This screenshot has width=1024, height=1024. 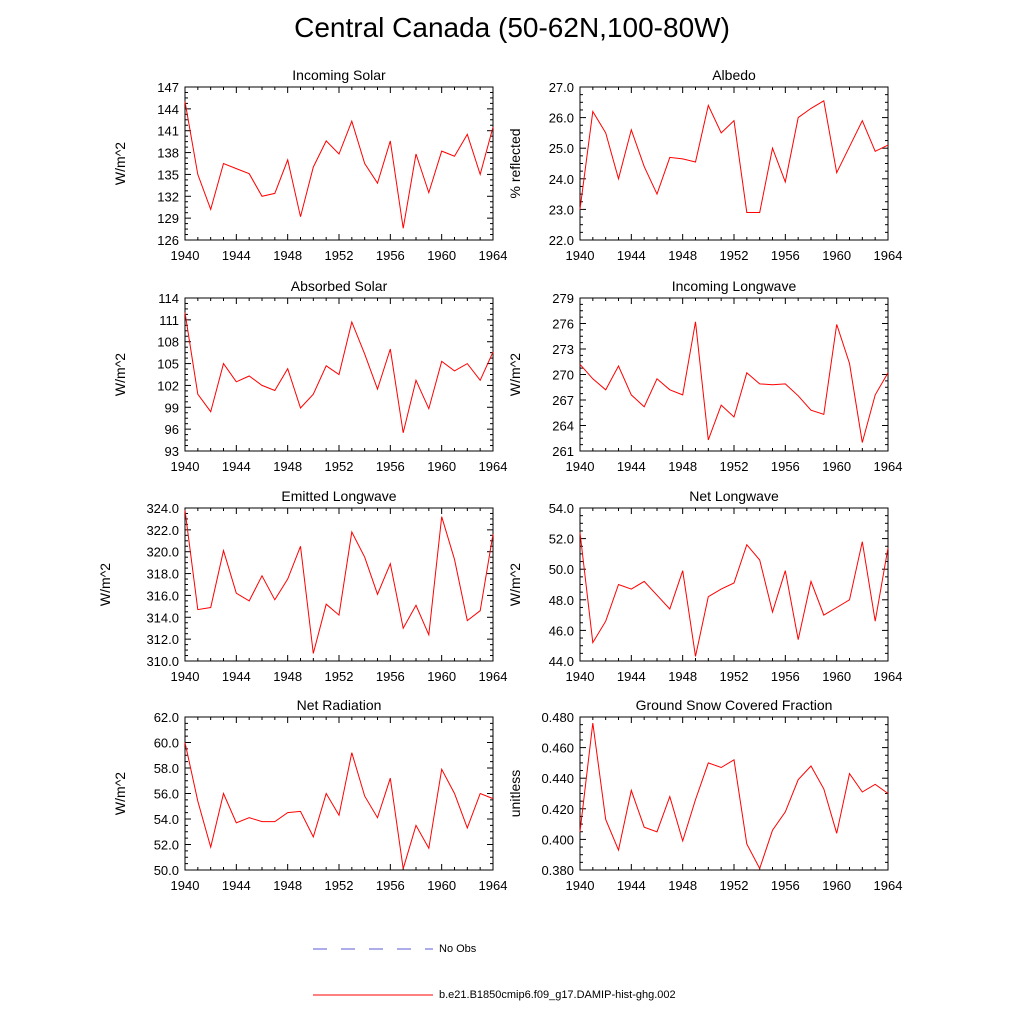 I want to click on y-tick-label: 60.0, so click(x=166, y=743).